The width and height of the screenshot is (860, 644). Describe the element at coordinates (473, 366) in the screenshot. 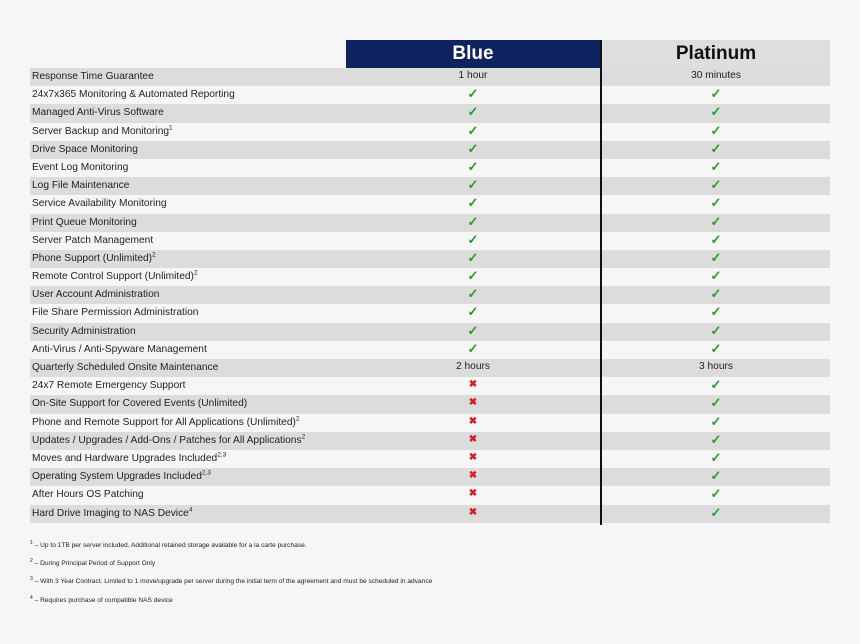

I see `blue-value: 2 hours` at that location.